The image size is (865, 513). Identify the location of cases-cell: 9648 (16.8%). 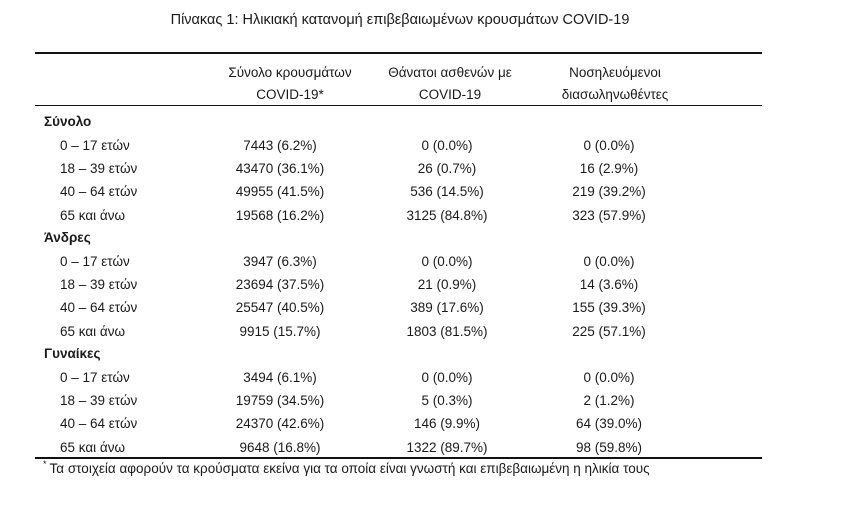
(280, 447).